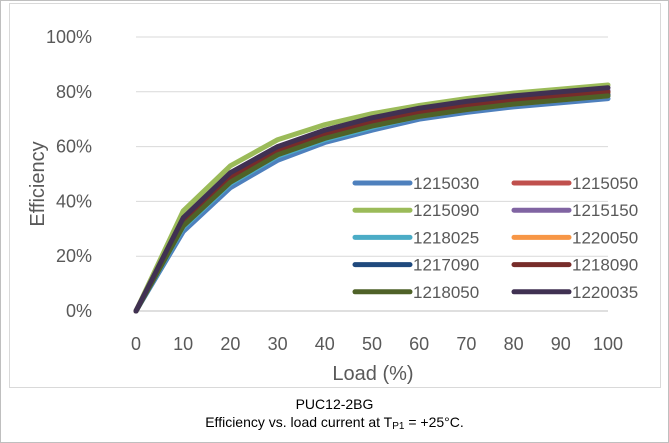  I want to click on legend-label: 1215030, so click(446, 183).